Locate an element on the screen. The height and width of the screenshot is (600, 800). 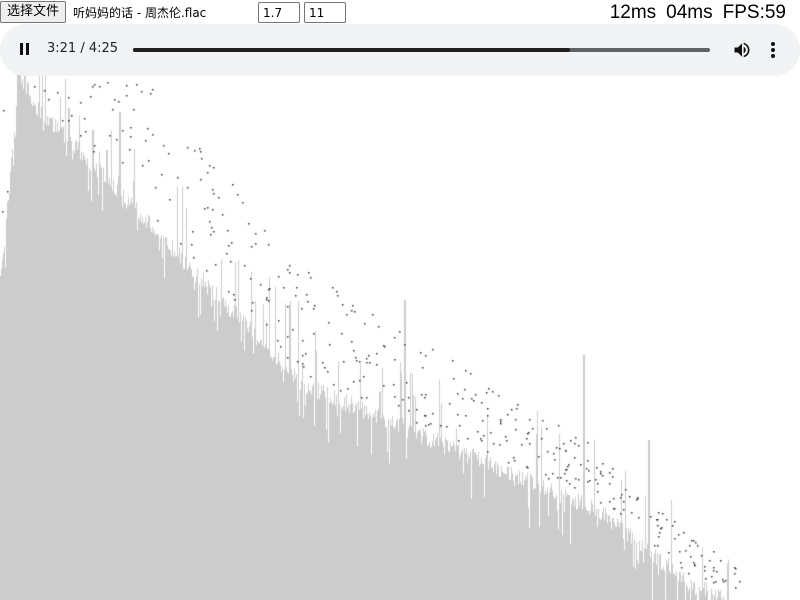
audio-player: 3:21 / 4:25 is located at coordinates (400, 50).